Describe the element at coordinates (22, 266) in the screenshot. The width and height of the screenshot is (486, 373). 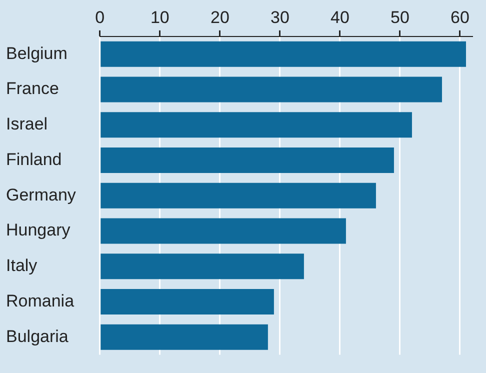
I see `y-tick-label: Italy` at that location.